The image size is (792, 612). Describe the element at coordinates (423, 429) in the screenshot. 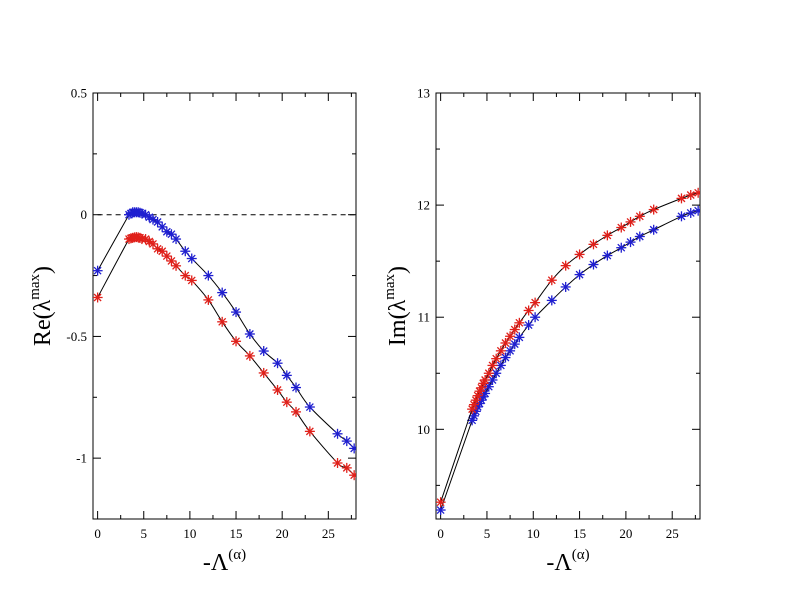

I see `y-tick-label: 10` at that location.